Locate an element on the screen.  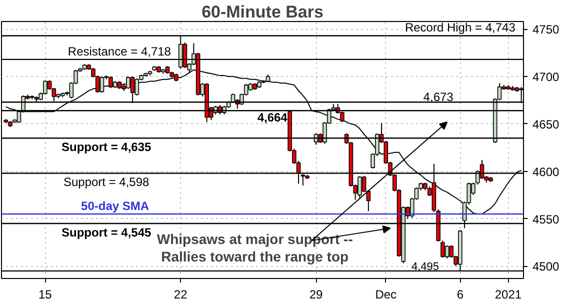
y-tick-label: 4600 is located at coordinates (546, 171).